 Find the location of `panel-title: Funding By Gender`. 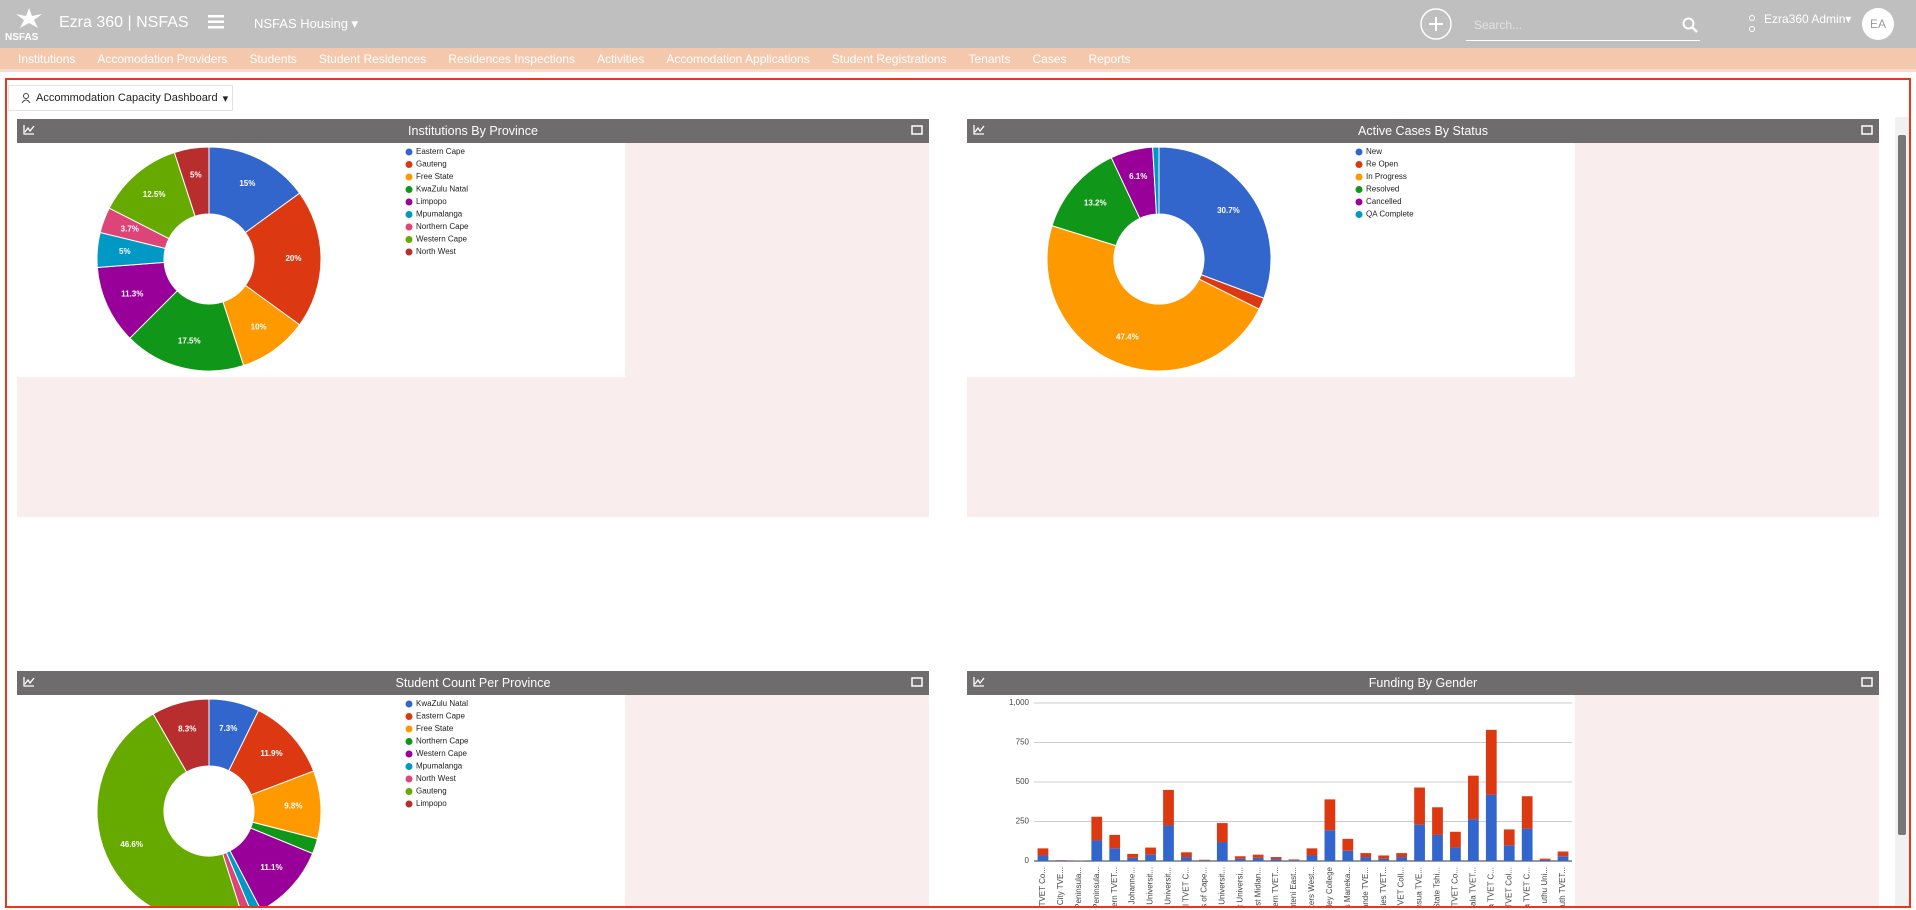

panel-title: Funding By Gender is located at coordinates (1423, 683).